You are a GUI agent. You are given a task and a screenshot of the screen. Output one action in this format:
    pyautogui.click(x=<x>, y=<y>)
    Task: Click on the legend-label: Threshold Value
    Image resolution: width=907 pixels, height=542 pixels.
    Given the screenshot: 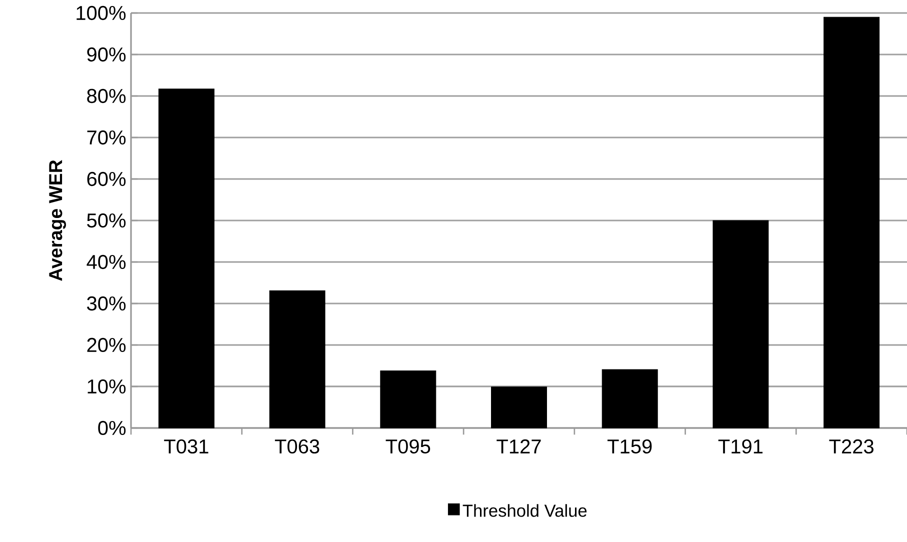 What is the action you would take?
    pyautogui.click(x=524, y=510)
    